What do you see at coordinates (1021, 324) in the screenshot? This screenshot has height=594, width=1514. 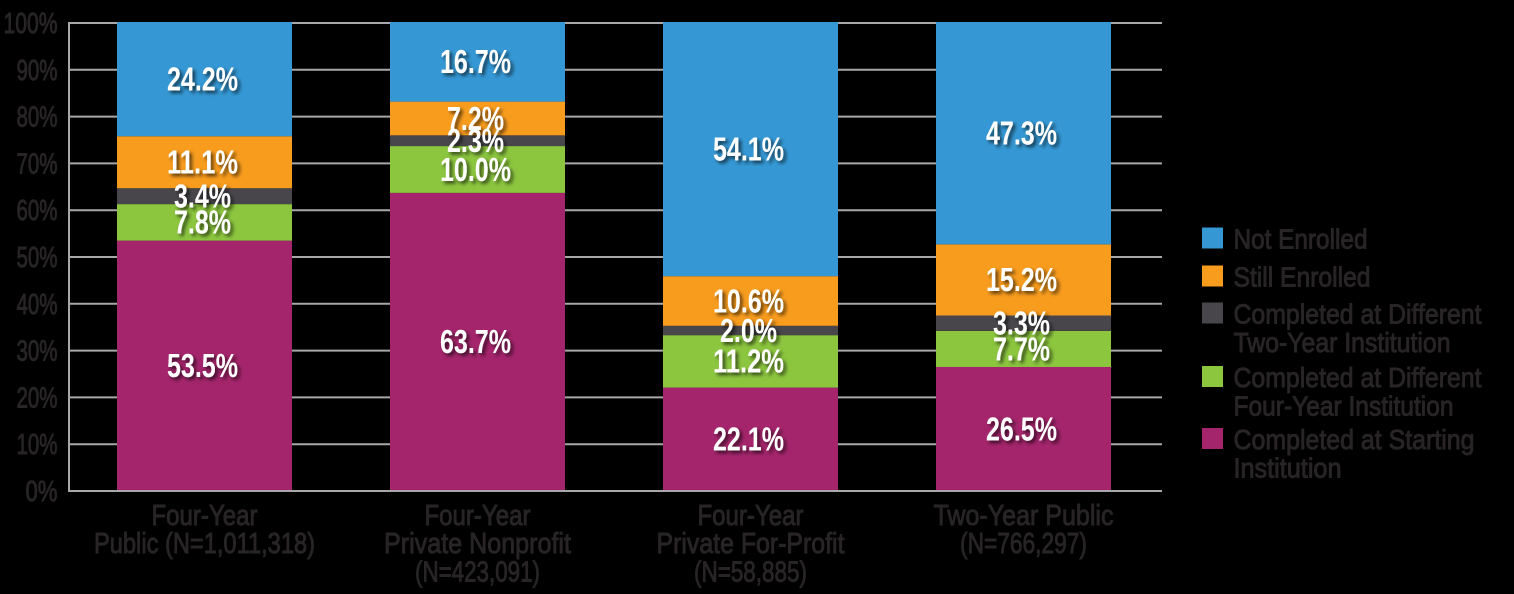 I see `svg-text: 3.3%` at bounding box center [1021, 324].